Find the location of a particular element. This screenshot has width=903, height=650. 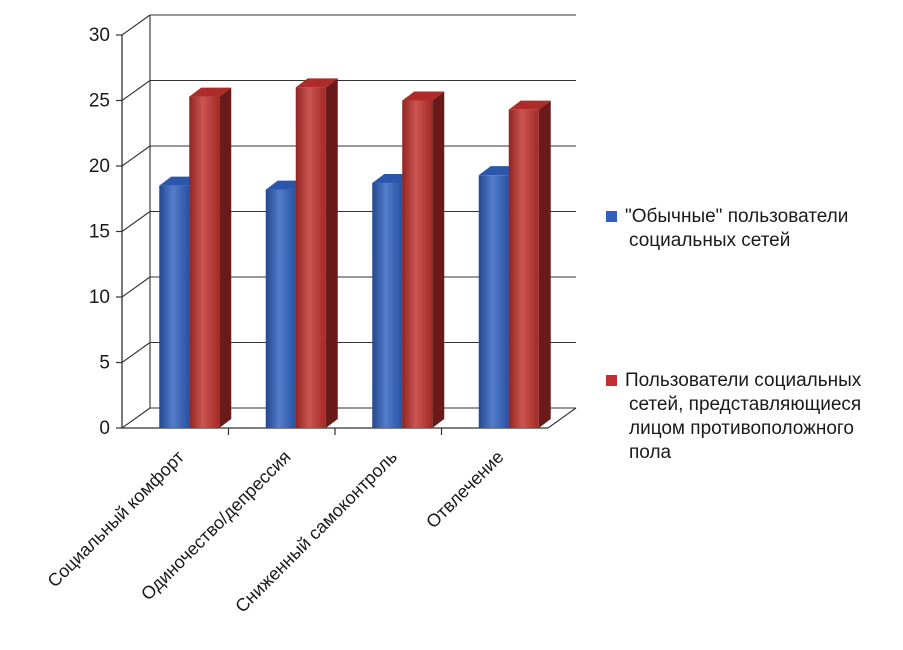

legend-entry: "Обычные" пользователи социальных сетей is located at coordinates (727, 228).